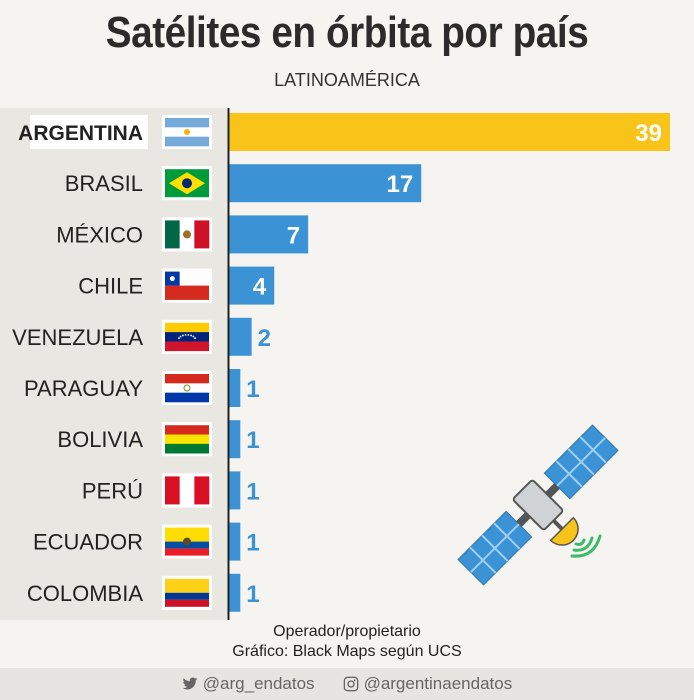 The width and height of the screenshot is (694, 700). What do you see at coordinates (187, 183) in the screenshot?
I see `flag-brasil-icon` at bounding box center [187, 183].